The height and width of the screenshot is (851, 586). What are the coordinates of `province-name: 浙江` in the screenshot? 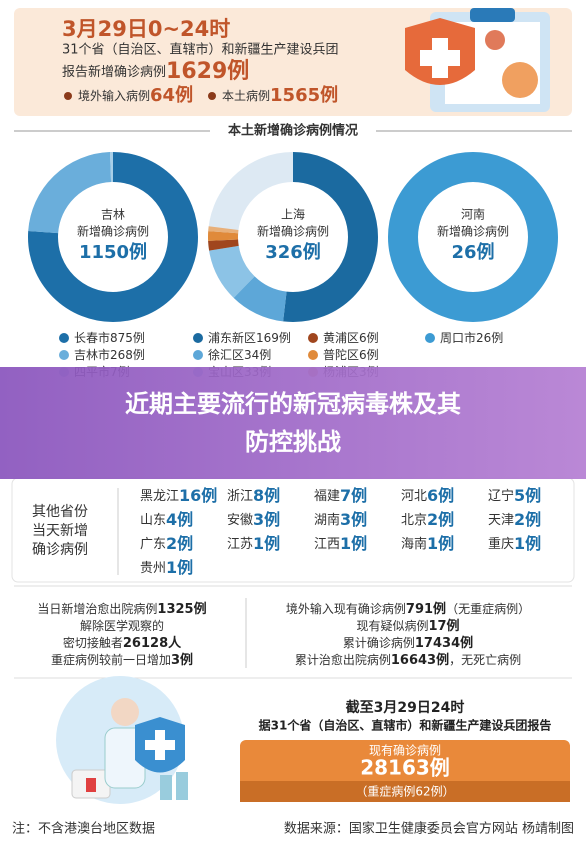 It's located at (240, 496).